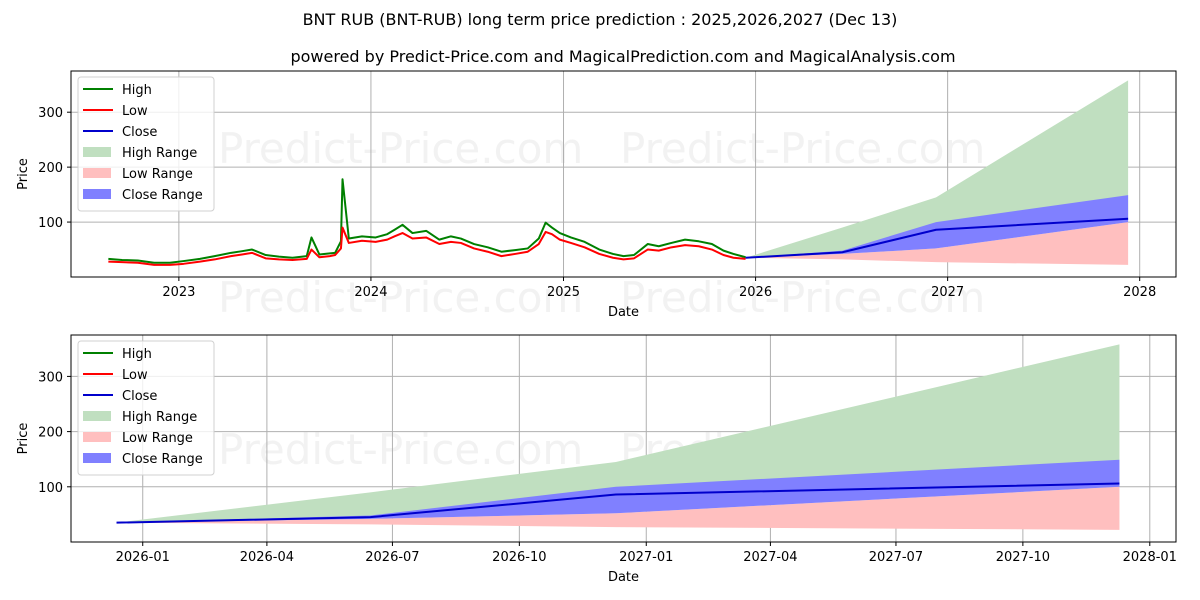  I want to click on high-line, so click(427, 221).